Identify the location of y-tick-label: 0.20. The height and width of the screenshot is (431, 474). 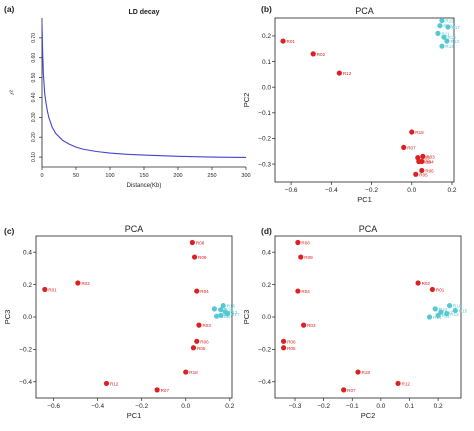
(34, 137).